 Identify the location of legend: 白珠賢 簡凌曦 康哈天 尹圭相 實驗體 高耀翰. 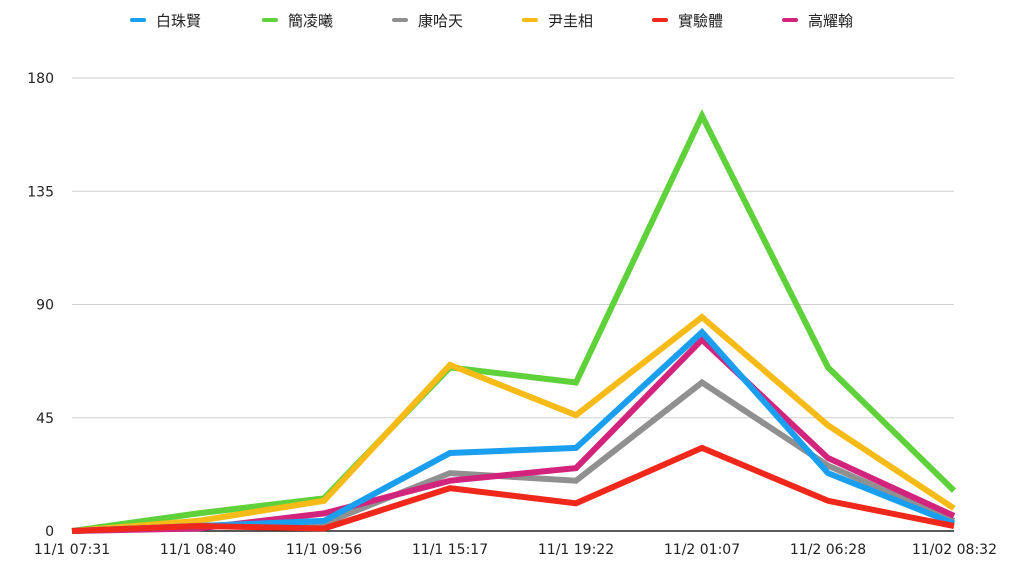
(491, 21).